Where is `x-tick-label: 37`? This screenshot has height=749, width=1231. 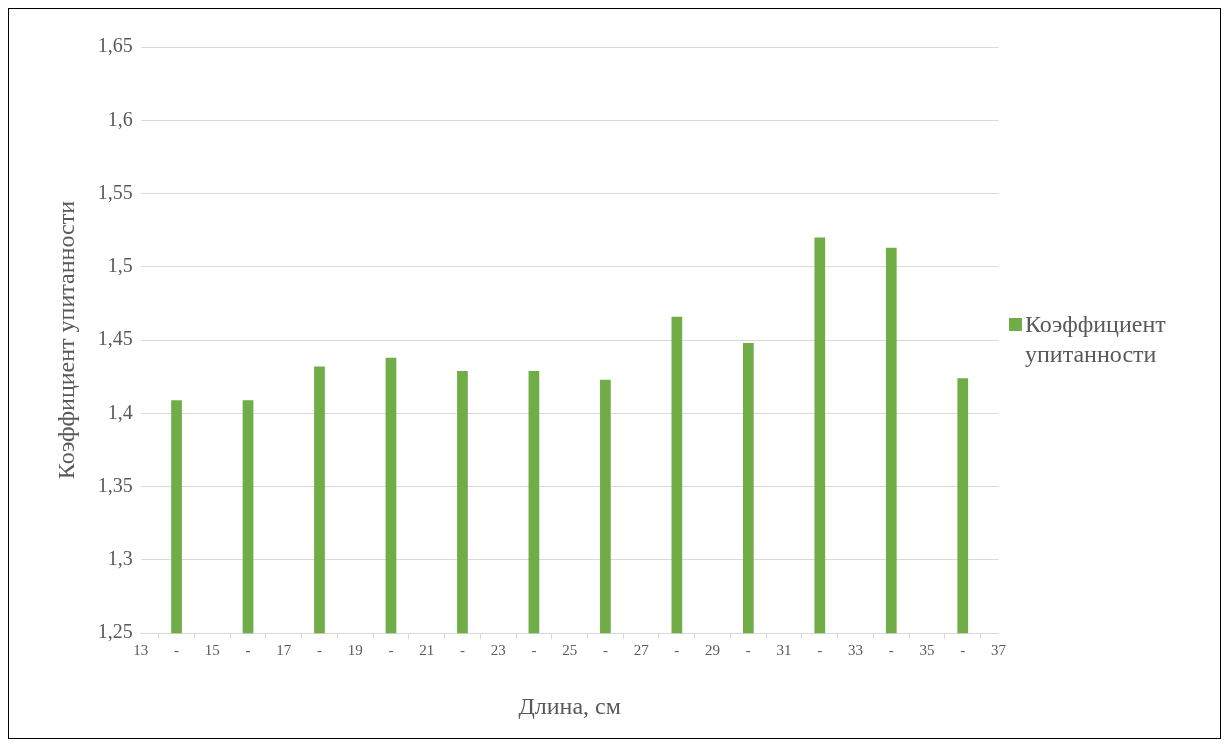 x-tick-label: 37 is located at coordinates (999, 650).